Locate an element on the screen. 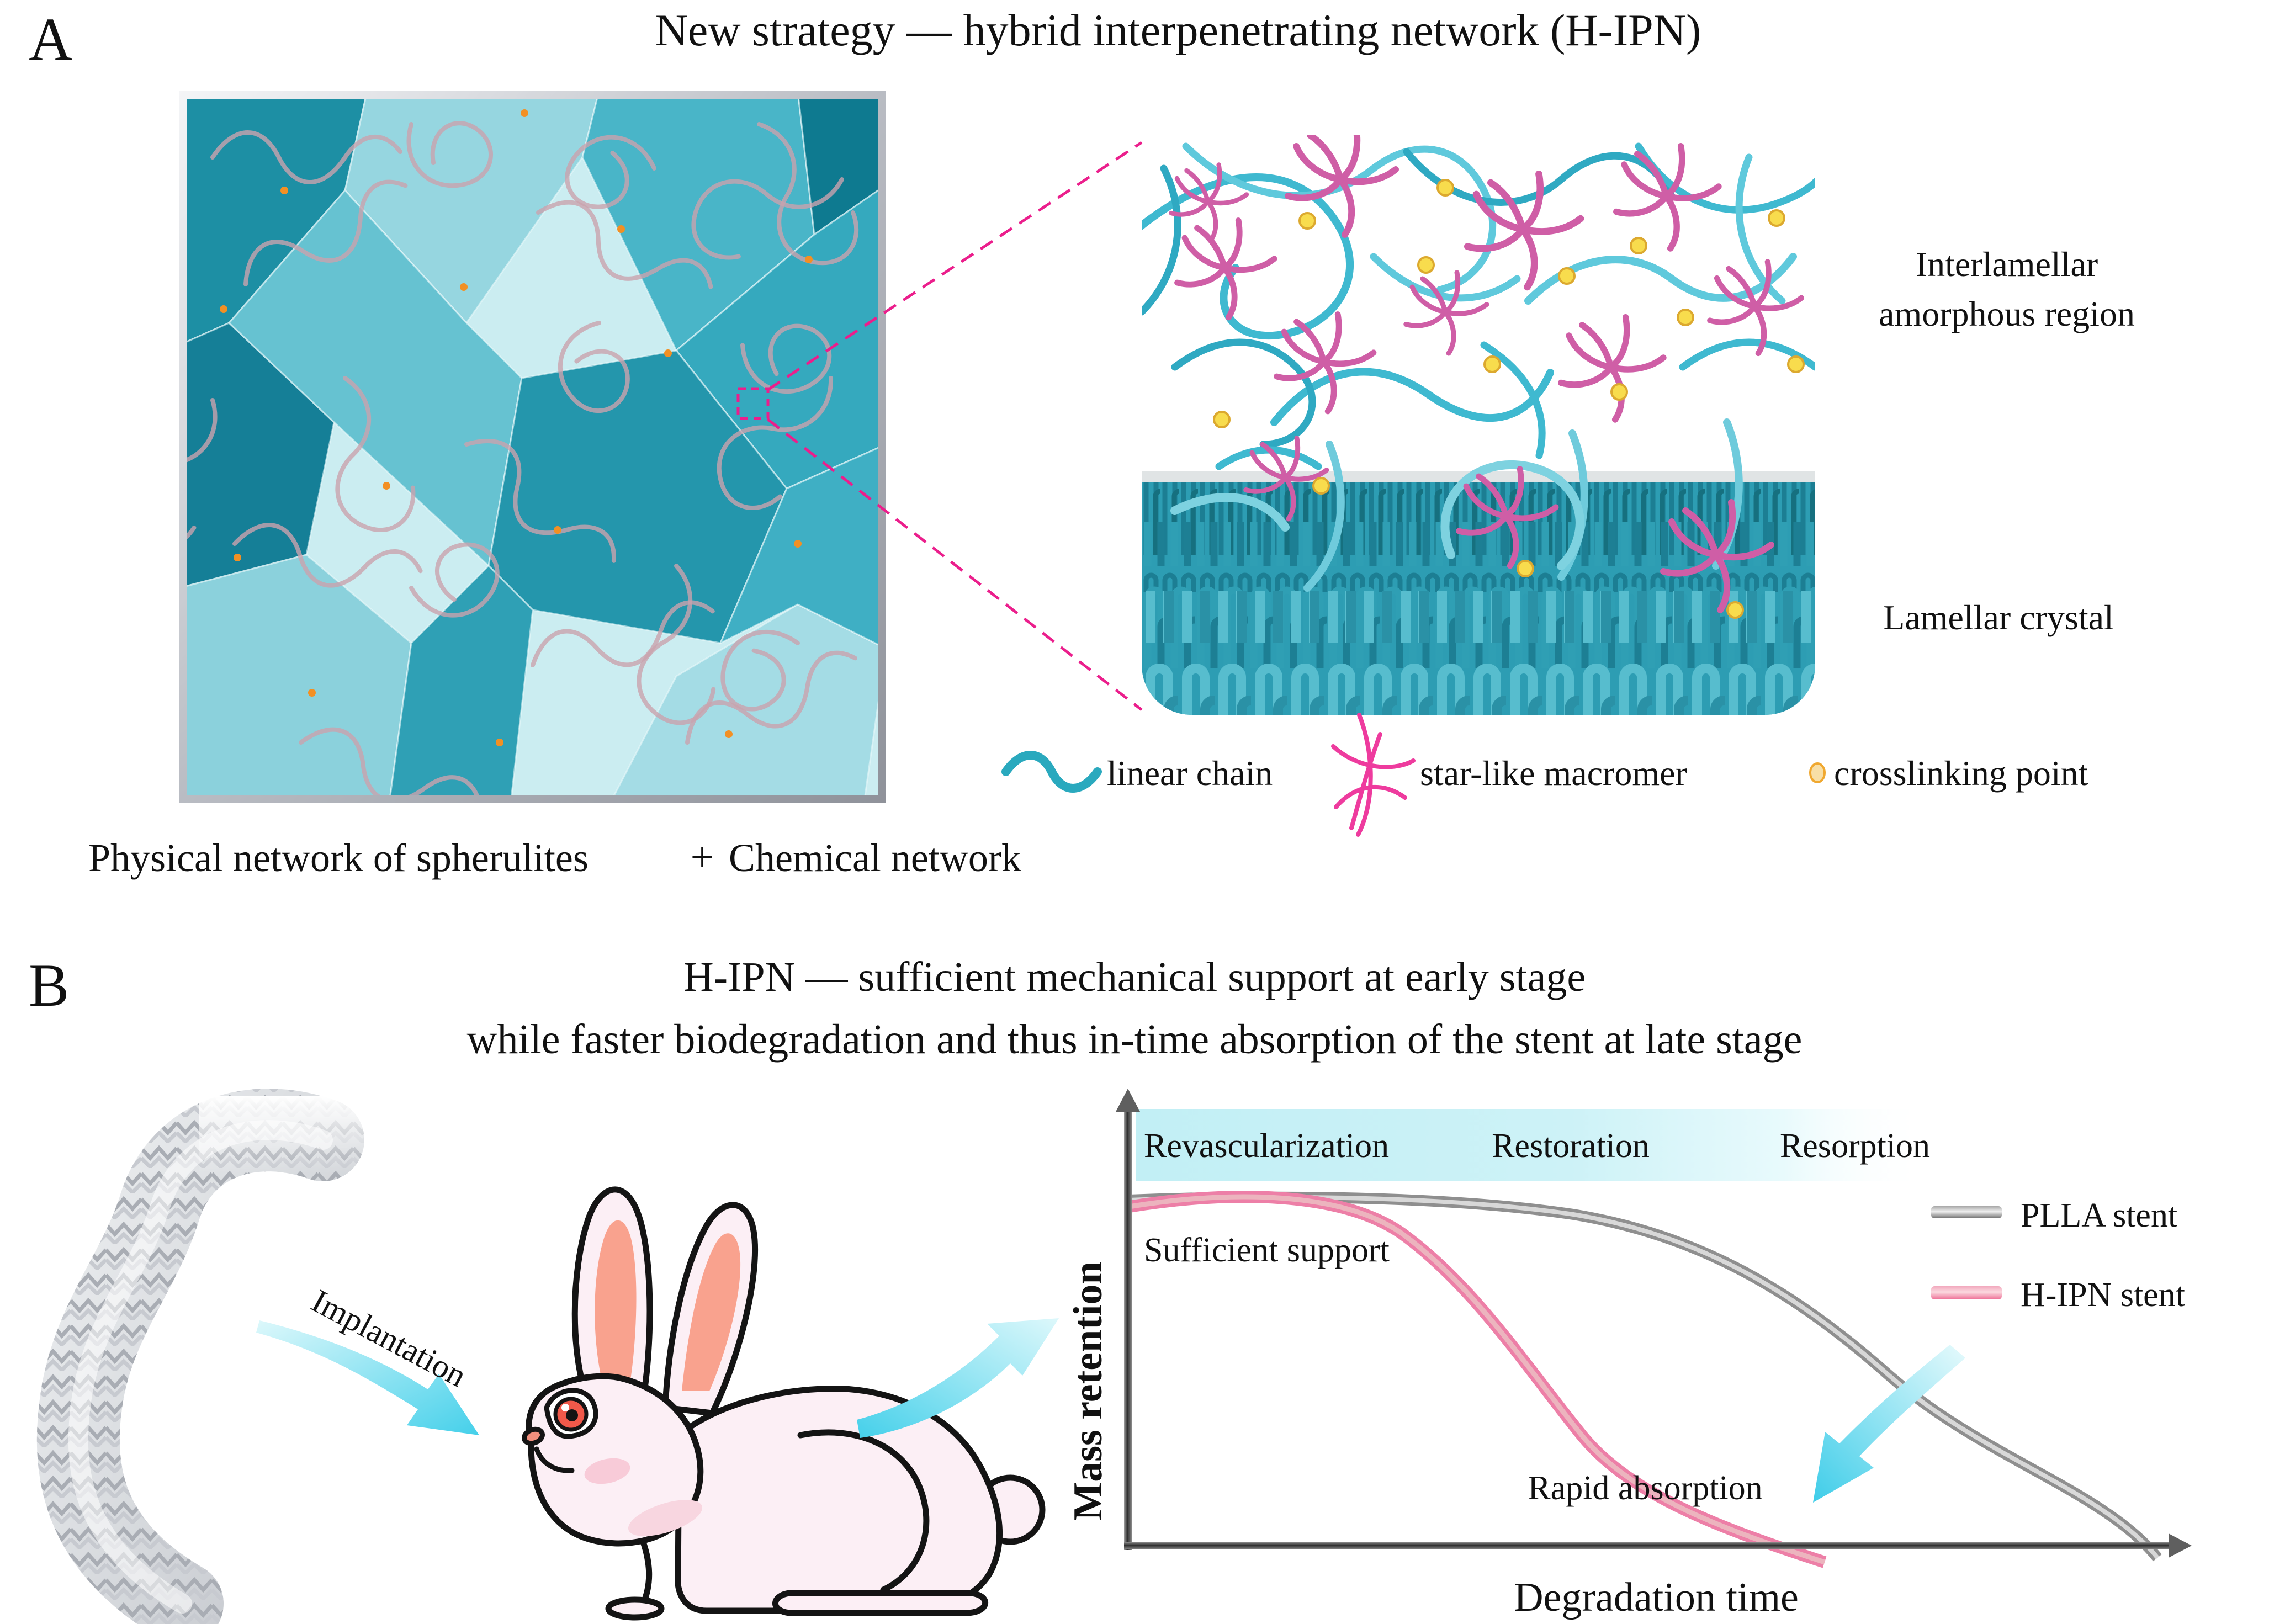 Image resolution: width=2269 pixels, height=1624 pixels. rabbit-eye-pupil is located at coordinates (572, 1415).